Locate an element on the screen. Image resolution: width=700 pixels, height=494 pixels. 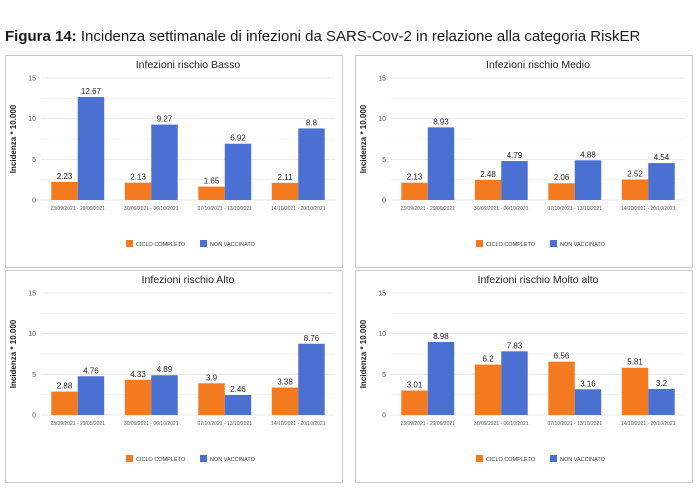
data-label-non-vaccinato: 4.89 is located at coordinates (165, 369).